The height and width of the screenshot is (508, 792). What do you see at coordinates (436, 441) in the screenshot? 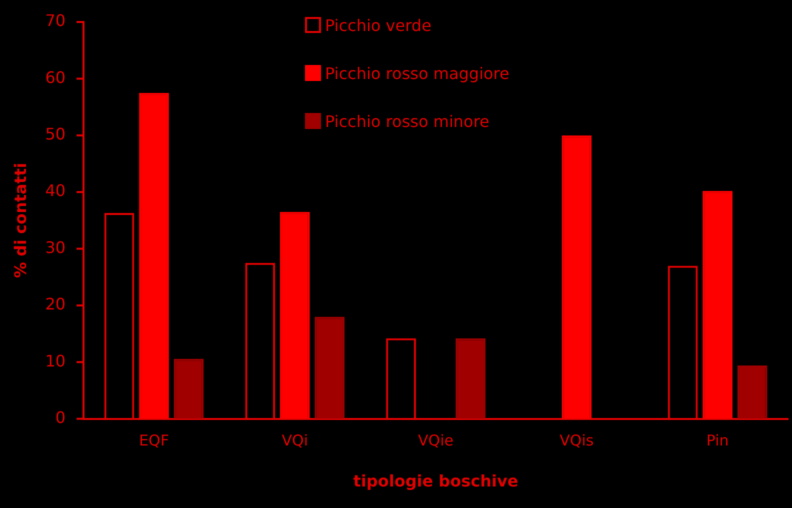
I see `x-tick-label: VQie` at bounding box center [436, 441].